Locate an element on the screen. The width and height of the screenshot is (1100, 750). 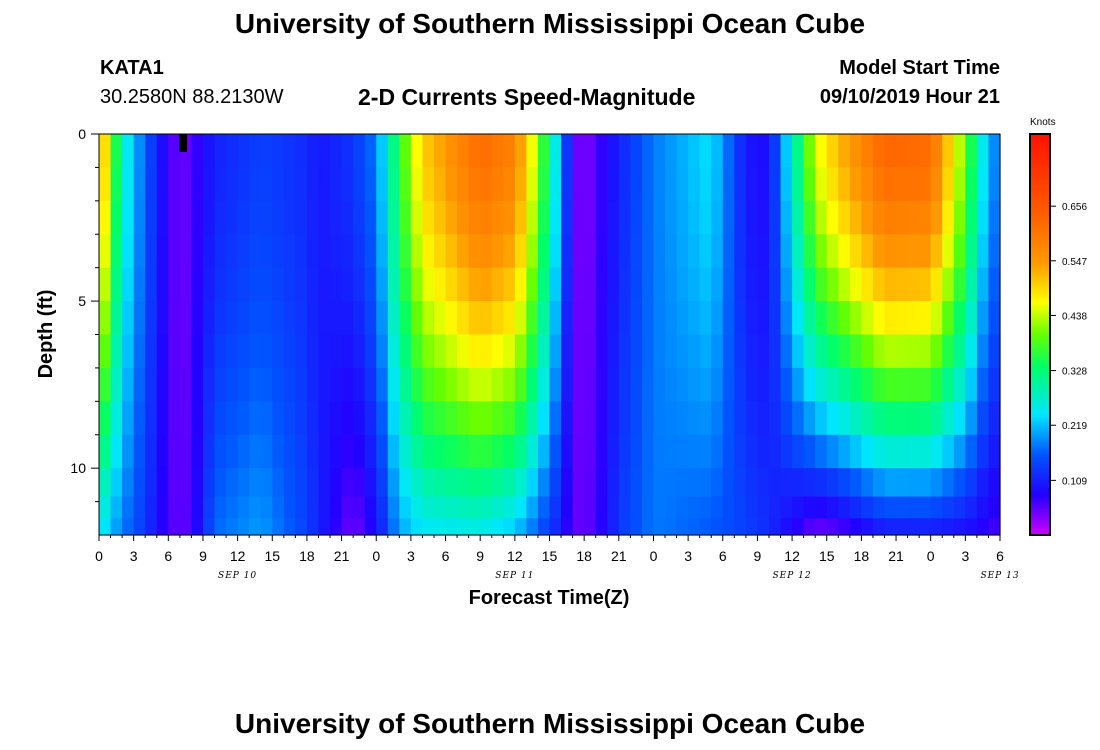
date-label: SEP 11 is located at coordinates (514, 576).